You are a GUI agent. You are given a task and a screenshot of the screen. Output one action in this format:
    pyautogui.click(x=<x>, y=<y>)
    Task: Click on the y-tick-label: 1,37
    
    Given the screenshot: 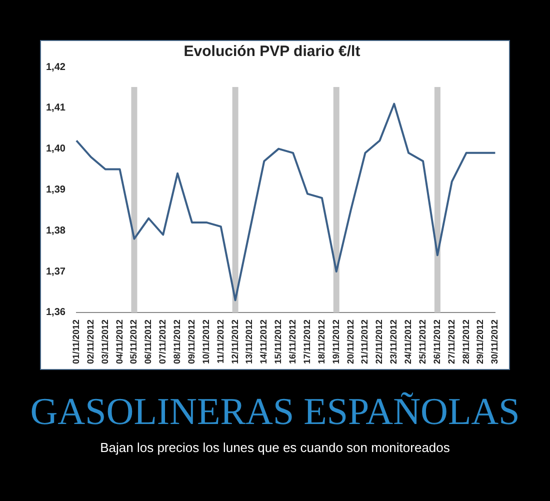 What is the action you would take?
    pyautogui.click(x=56, y=272)
    